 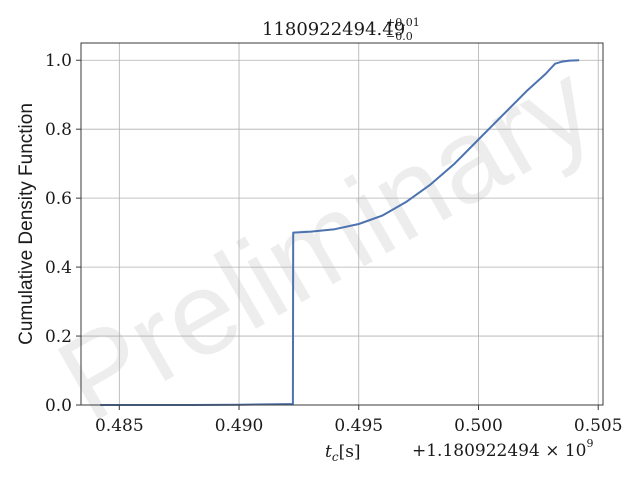 I want to click on offset-exponent: 9, so click(x=590, y=443).